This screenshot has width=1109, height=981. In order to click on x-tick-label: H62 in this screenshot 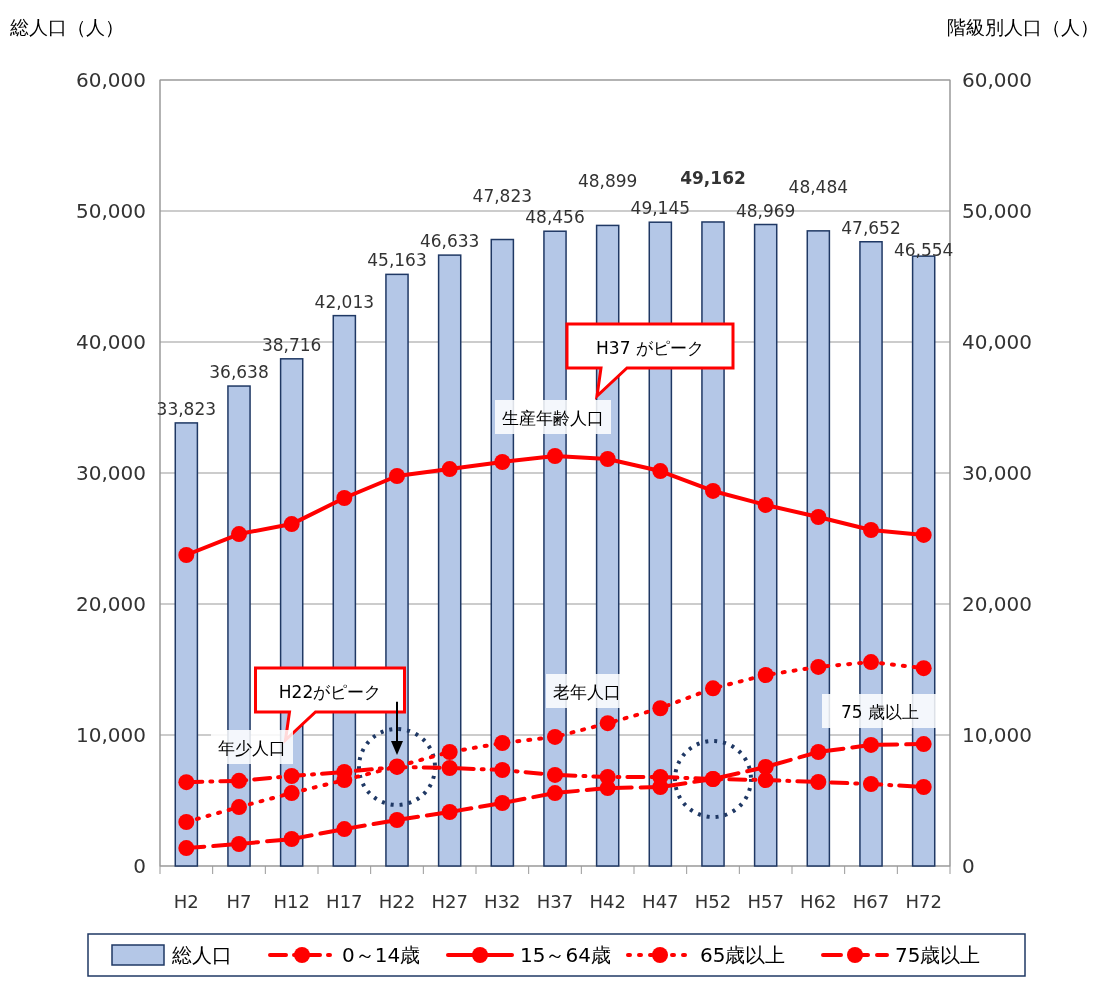, I will do `click(818, 901)`.